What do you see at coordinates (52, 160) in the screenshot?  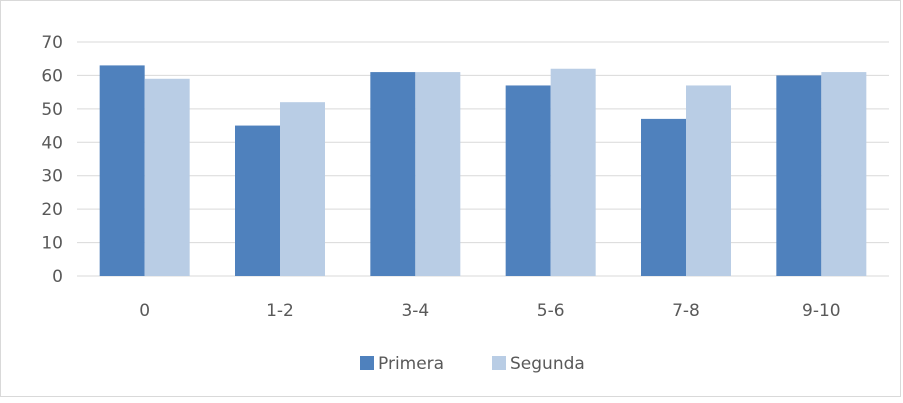 I see `y-axis-tick-labels: 0 10 20 30 40 50 60 70` at bounding box center [52, 160].